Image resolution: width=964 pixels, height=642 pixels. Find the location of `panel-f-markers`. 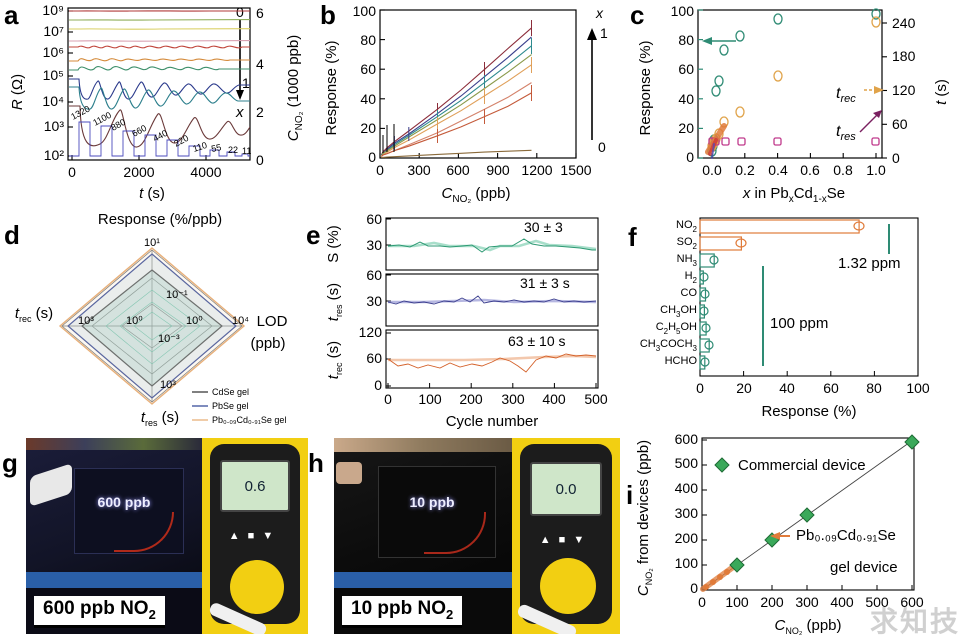

panel-f-markers is located at coordinates (782, 294).